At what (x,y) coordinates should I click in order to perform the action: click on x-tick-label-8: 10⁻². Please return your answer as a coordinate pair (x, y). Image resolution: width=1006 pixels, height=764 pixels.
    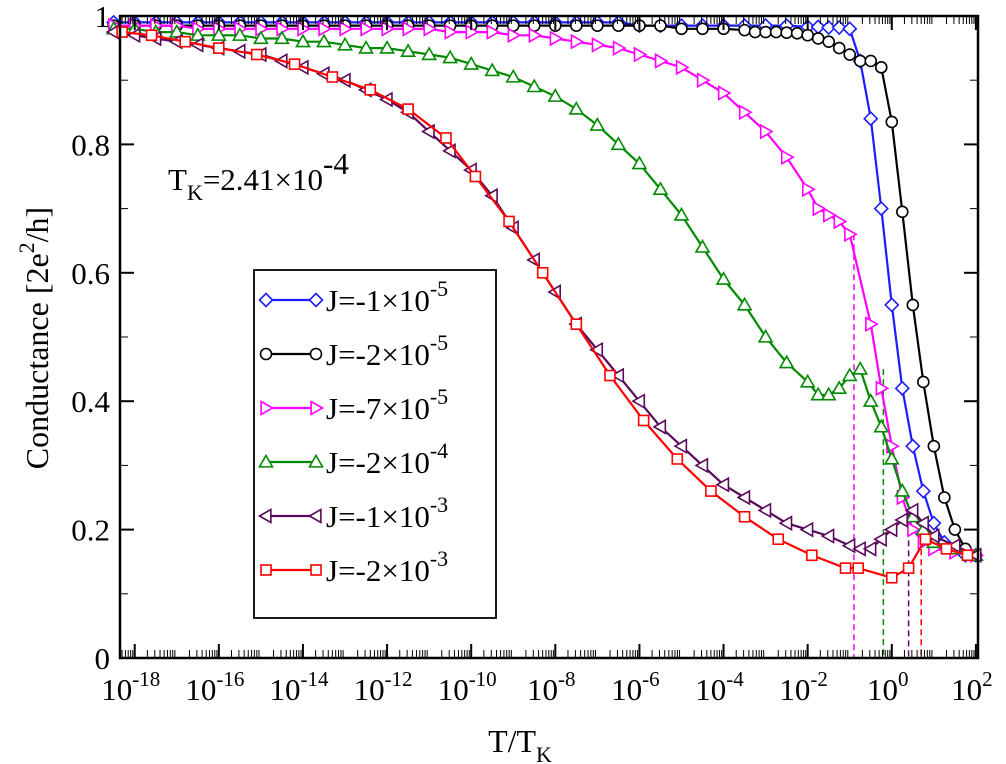
    Looking at the image, I should click on (803, 687).